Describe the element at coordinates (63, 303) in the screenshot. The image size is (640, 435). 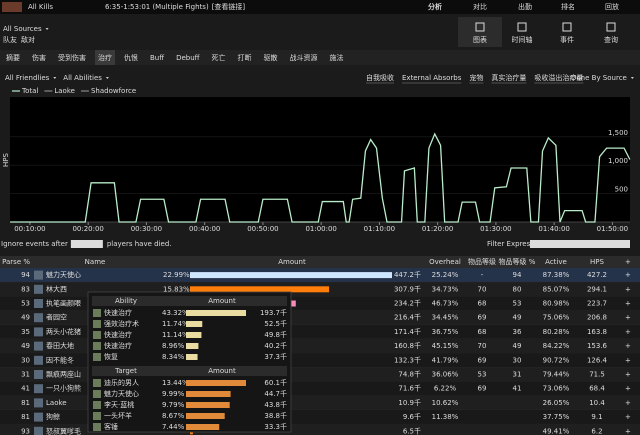
I see `player-name: 执笔画颜眼` at that location.